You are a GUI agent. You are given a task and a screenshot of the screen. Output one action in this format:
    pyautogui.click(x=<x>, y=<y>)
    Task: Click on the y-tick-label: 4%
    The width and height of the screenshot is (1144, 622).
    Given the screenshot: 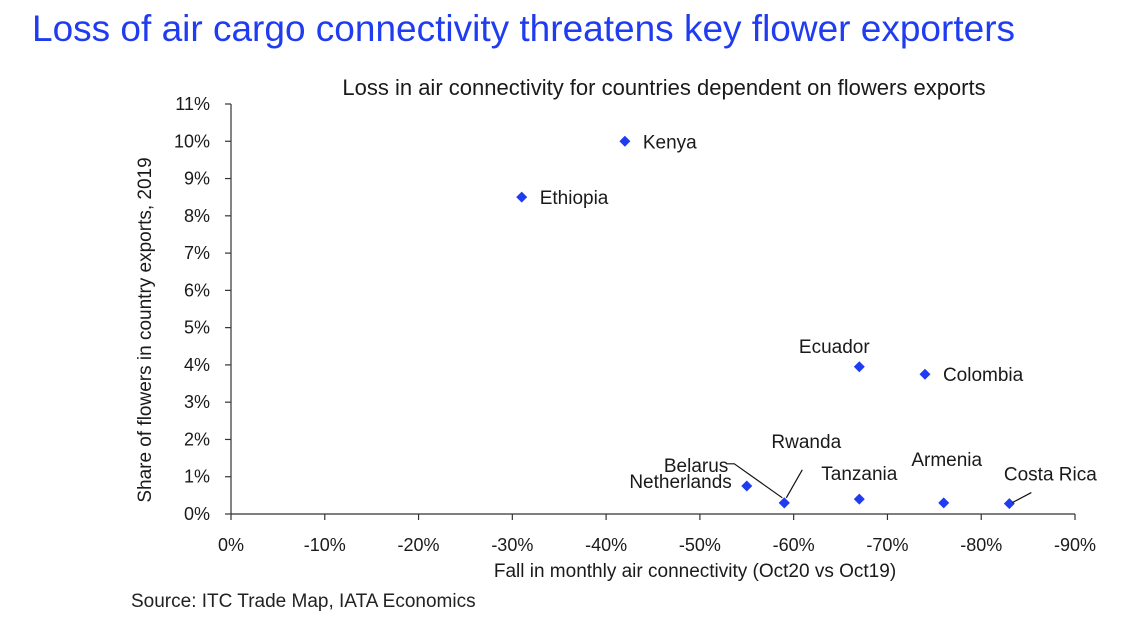 What is the action you would take?
    pyautogui.click(x=197, y=365)
    